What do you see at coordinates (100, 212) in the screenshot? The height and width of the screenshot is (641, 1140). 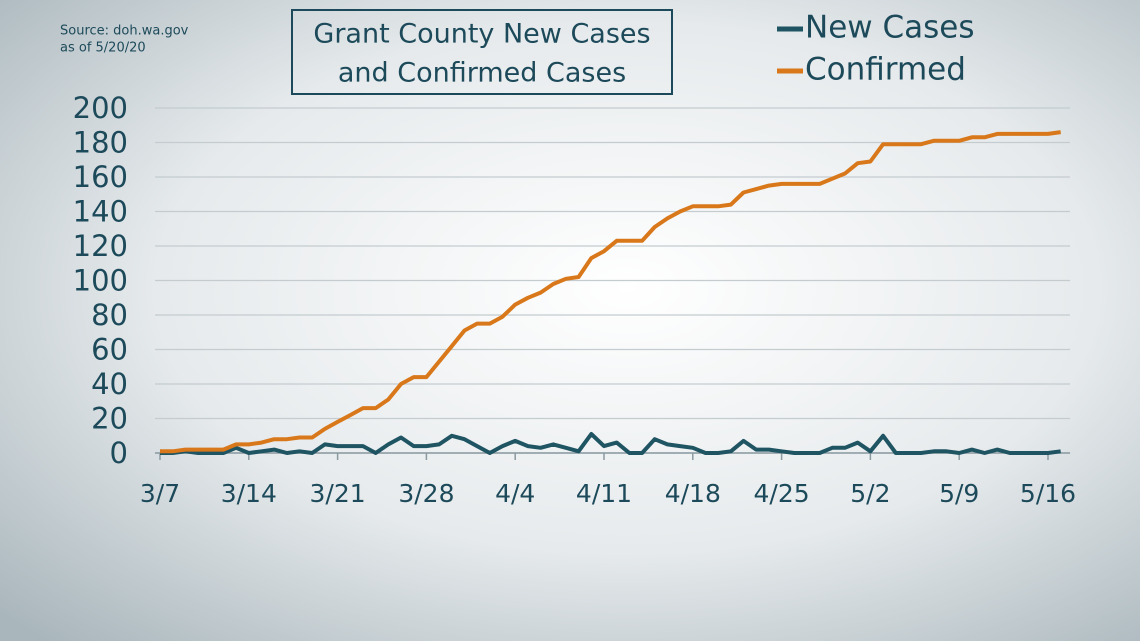 I see `y-tick-label: 140` at bounding box center [100, 212].